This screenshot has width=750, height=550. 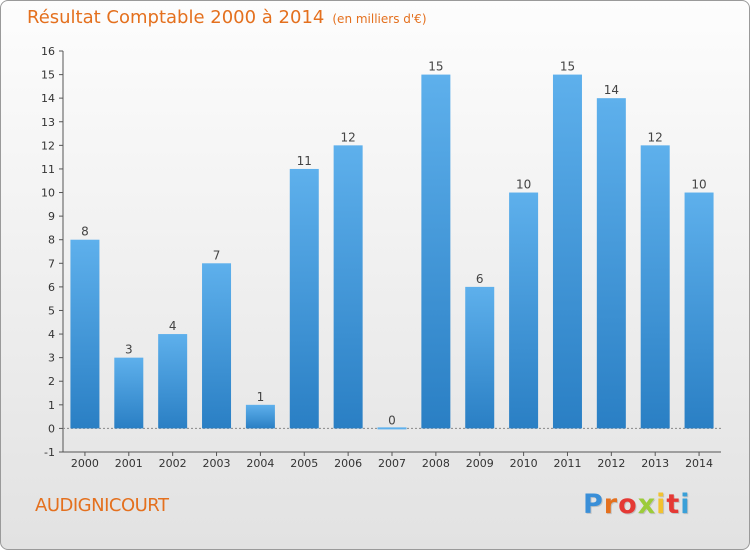 What do you see at coordinates (129, 463) in the screenshot?
I see `x-tick-label: 2001` at bounding box center [129, 463].